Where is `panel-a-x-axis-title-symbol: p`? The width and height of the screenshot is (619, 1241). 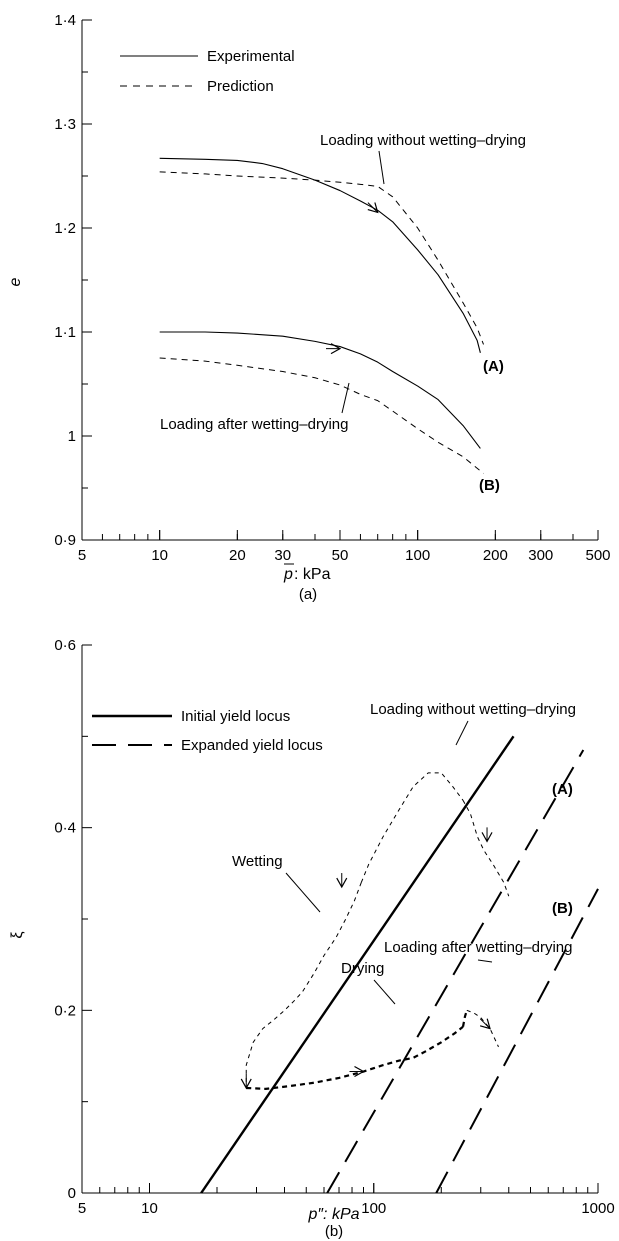 panel-a-x-axis-title-symbol: p is located at coordinates (288, 574).